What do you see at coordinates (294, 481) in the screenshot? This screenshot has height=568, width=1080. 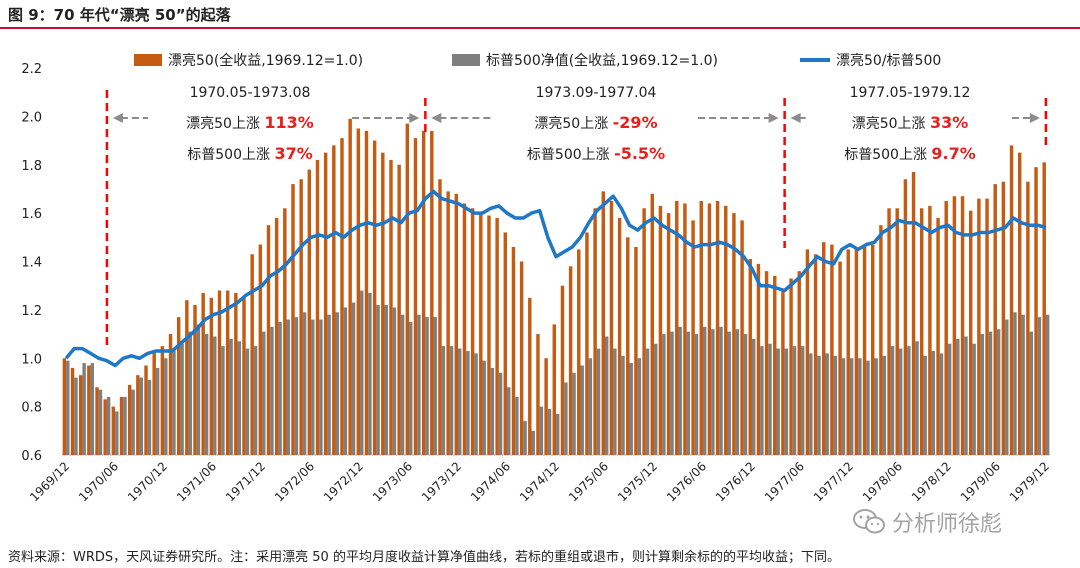 I see `x-tick-label: 1972/06` at bounding box center [294, 481].